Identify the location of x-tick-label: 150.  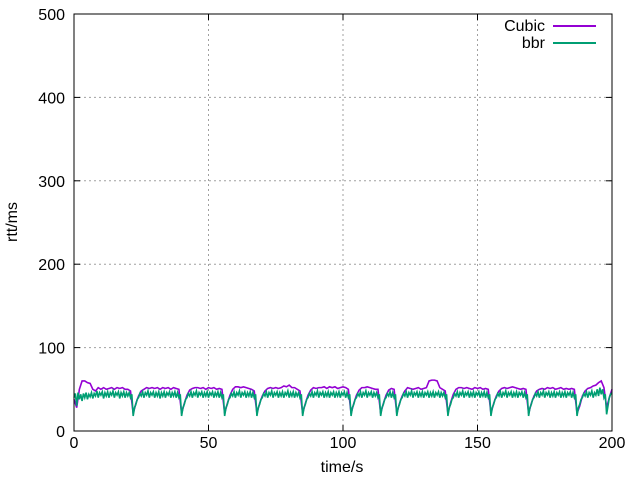
(477, 443).